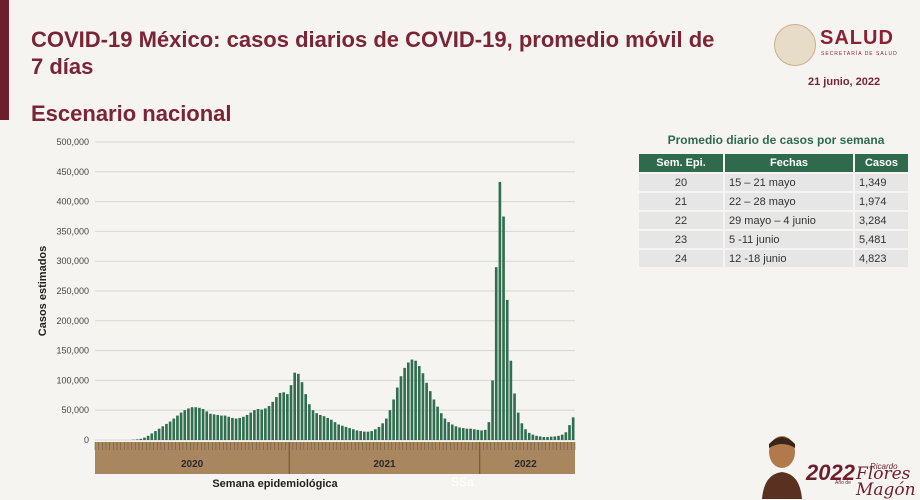 This screenshot has height=500, width=920. Describe the element at coordinates (43, 291) in the screenshot. I see `y-axis-label: Casos estimados` at that location.